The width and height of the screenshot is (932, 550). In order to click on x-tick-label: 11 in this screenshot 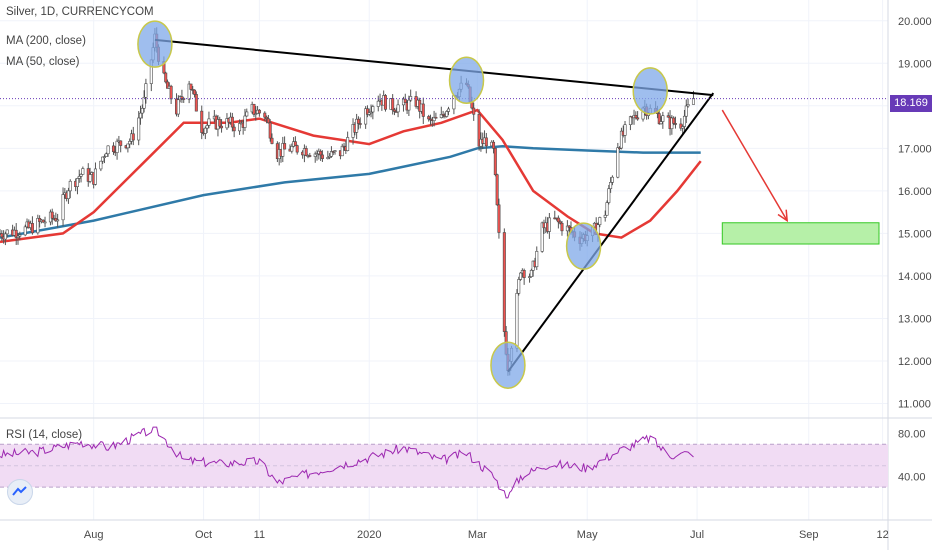, I will do `click(259, 535)`.